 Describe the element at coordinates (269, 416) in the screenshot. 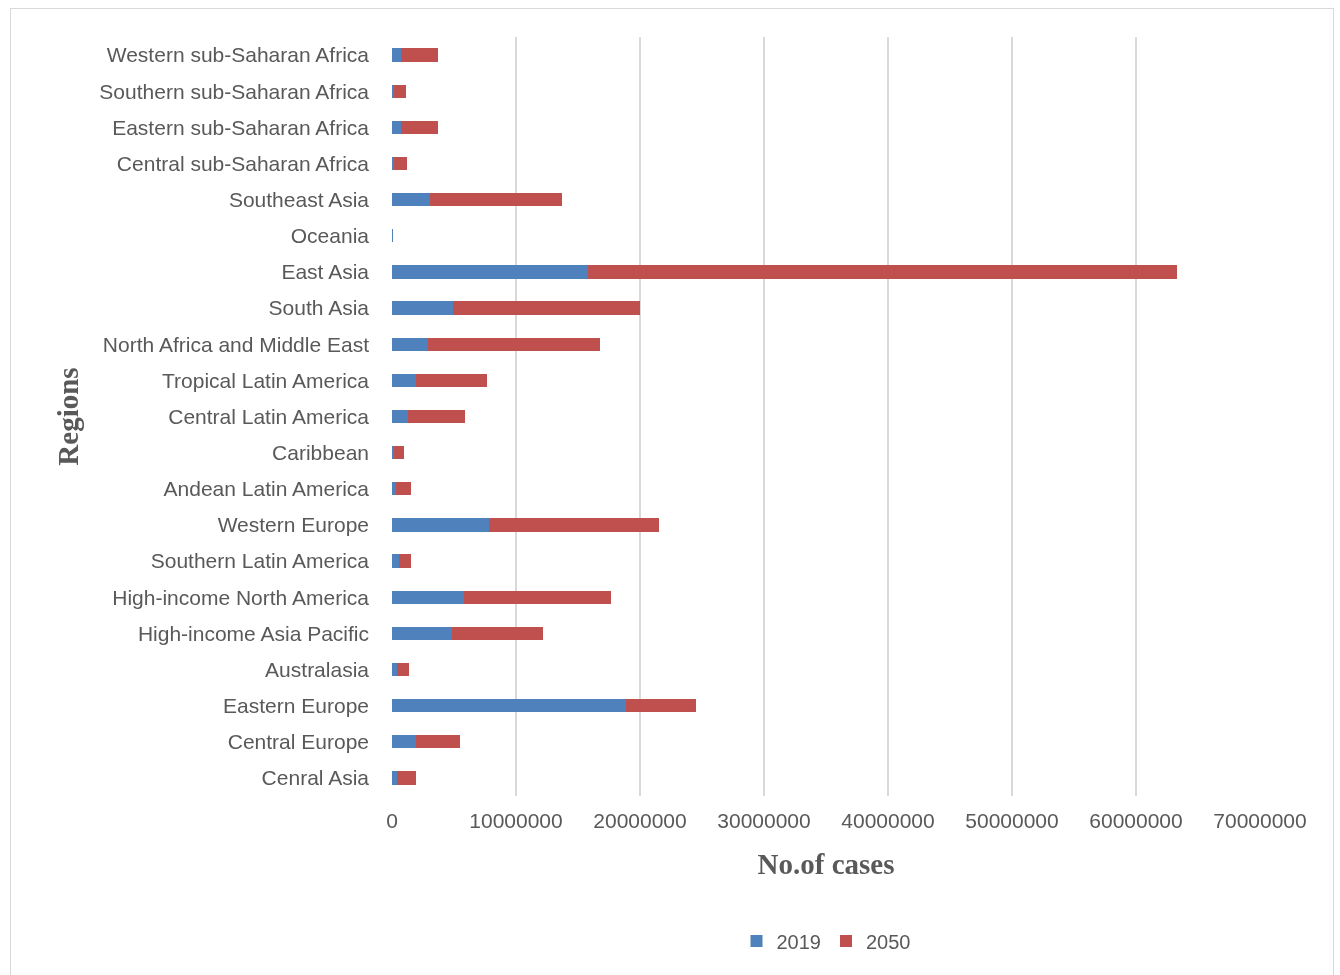

I see `y-tick-label: Central Latin America` at that location.